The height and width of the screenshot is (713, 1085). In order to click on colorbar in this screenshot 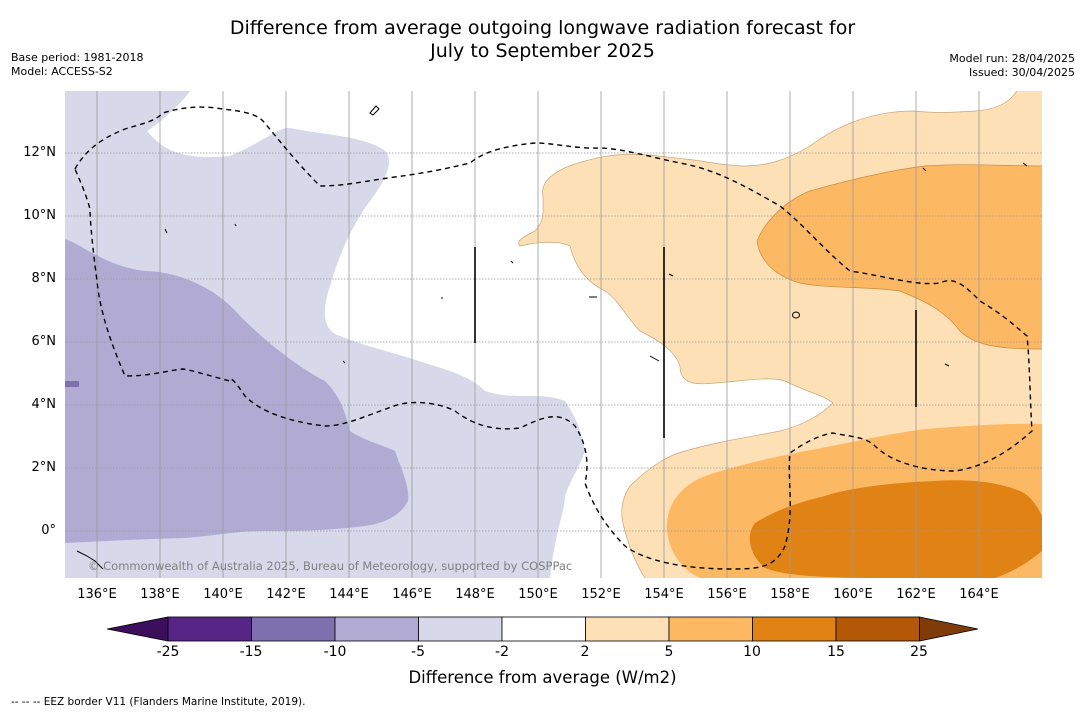, I will do `click(543, 629)`.